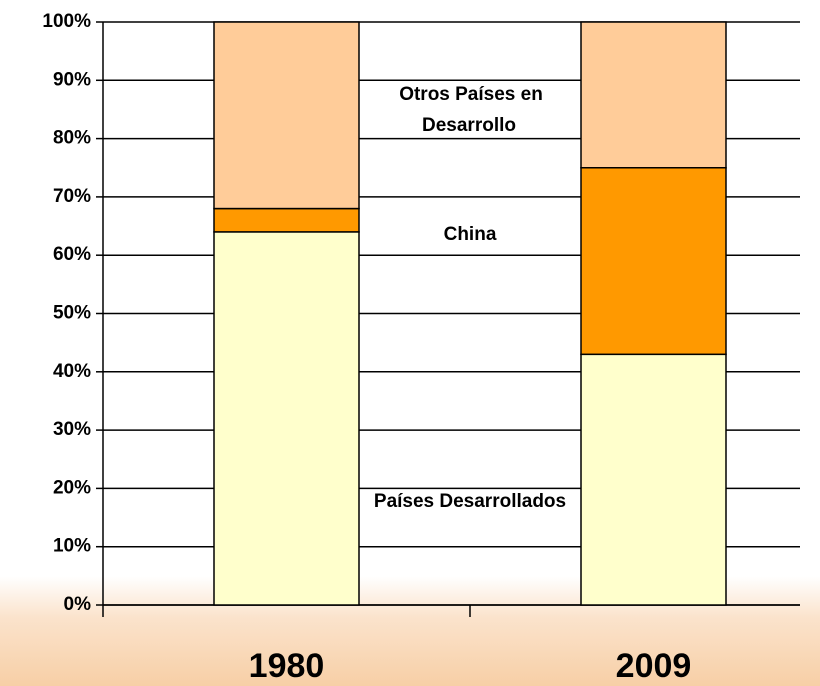 The width and height of the screenshot is (820, 686). What do you see at coordinates (72, 429) in the screenshot?
I see `y-tick-label: 30%` at bounding box center [72, 429].